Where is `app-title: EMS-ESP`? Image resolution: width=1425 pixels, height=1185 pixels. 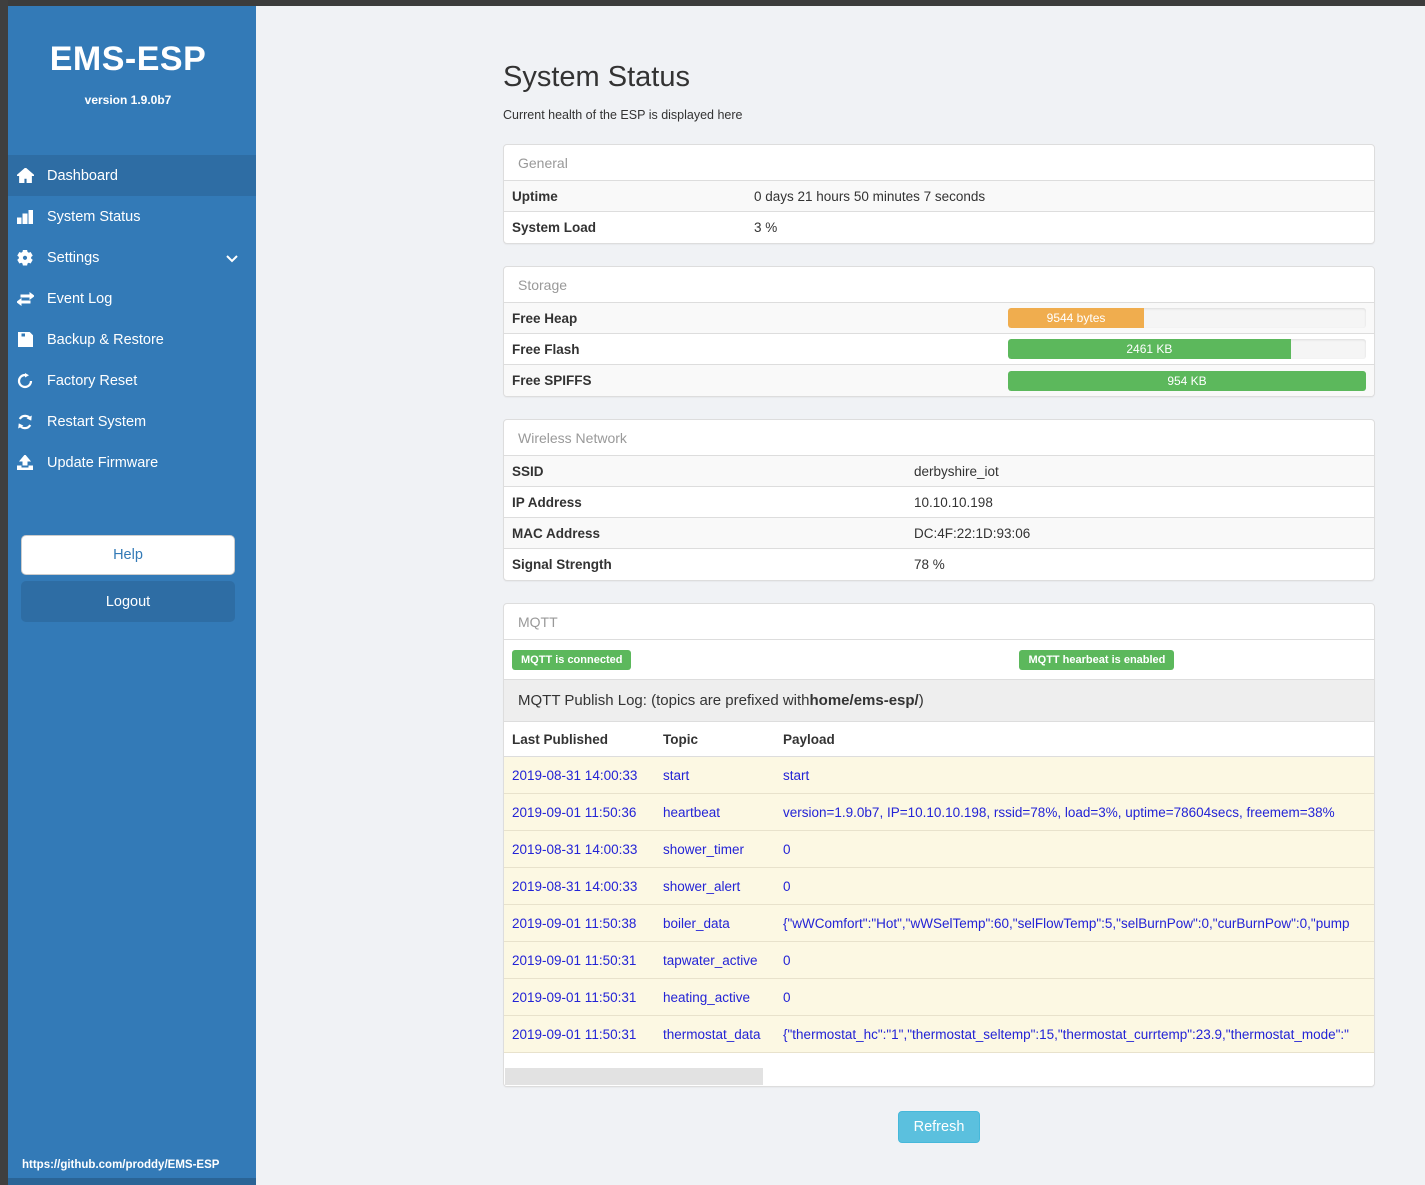
app-title: EMS-ESP is located at coordinates (128, 59).